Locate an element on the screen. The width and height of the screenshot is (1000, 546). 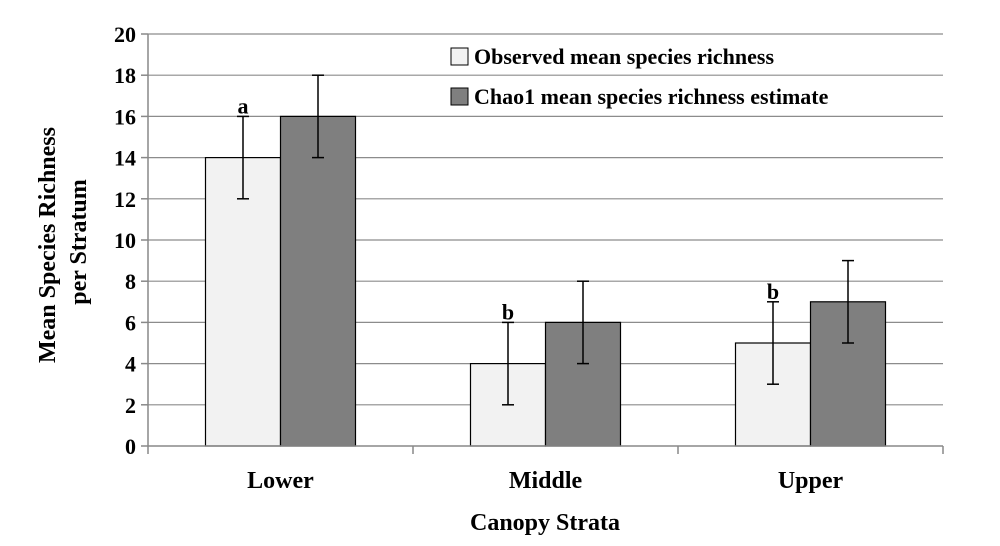
y-axis-title: Mean Species Richness per Stratum is located at coordinates (63, 242).